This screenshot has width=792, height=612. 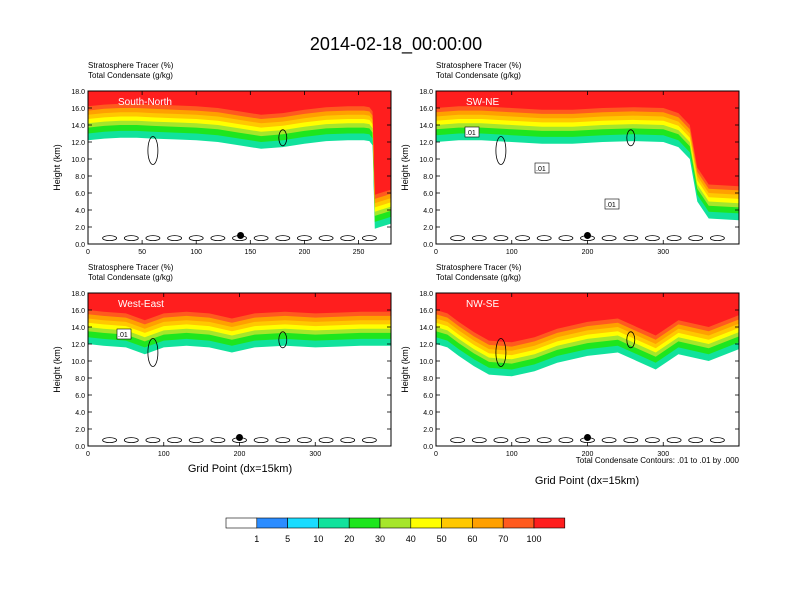 What do you see at coordinates (587, 437) in the screenshot?
I see `location-marker` at bounding box center [587, 437].